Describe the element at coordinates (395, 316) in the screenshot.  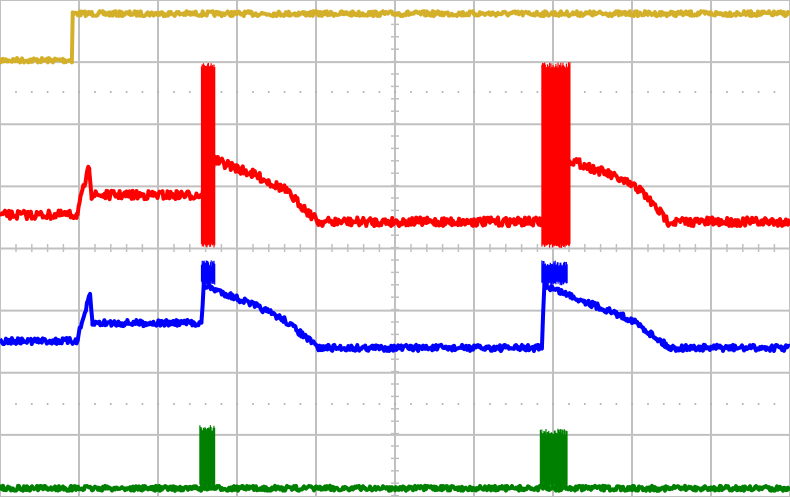
I see `trace-line` at that location.